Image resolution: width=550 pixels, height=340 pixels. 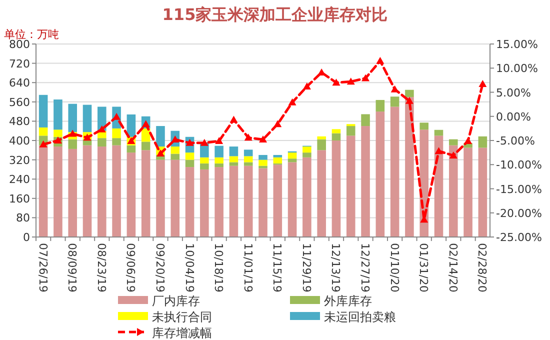 What do you see at coordinates (519, 165) in the screenshot?
I see `y2-tick-label: -10.00%` at bounding box center [519, 165].